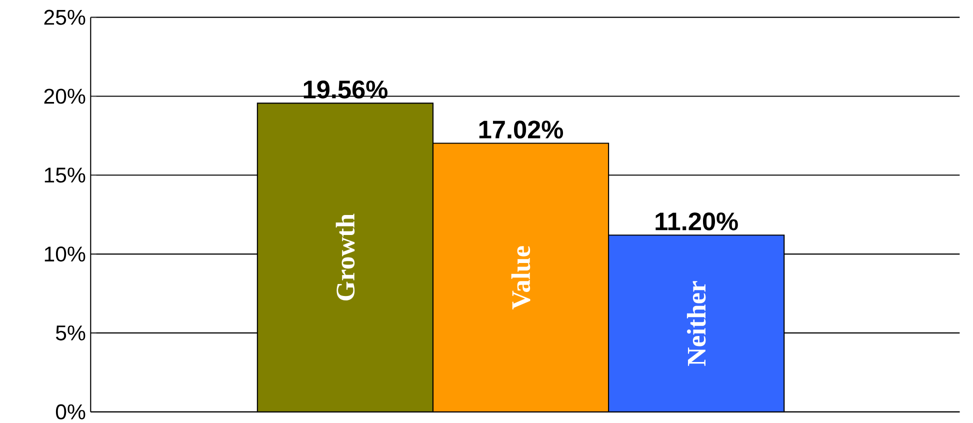 This screenshot has height=423, width=973. I want to click on y-tick-label: 5%, so click(71, 333).